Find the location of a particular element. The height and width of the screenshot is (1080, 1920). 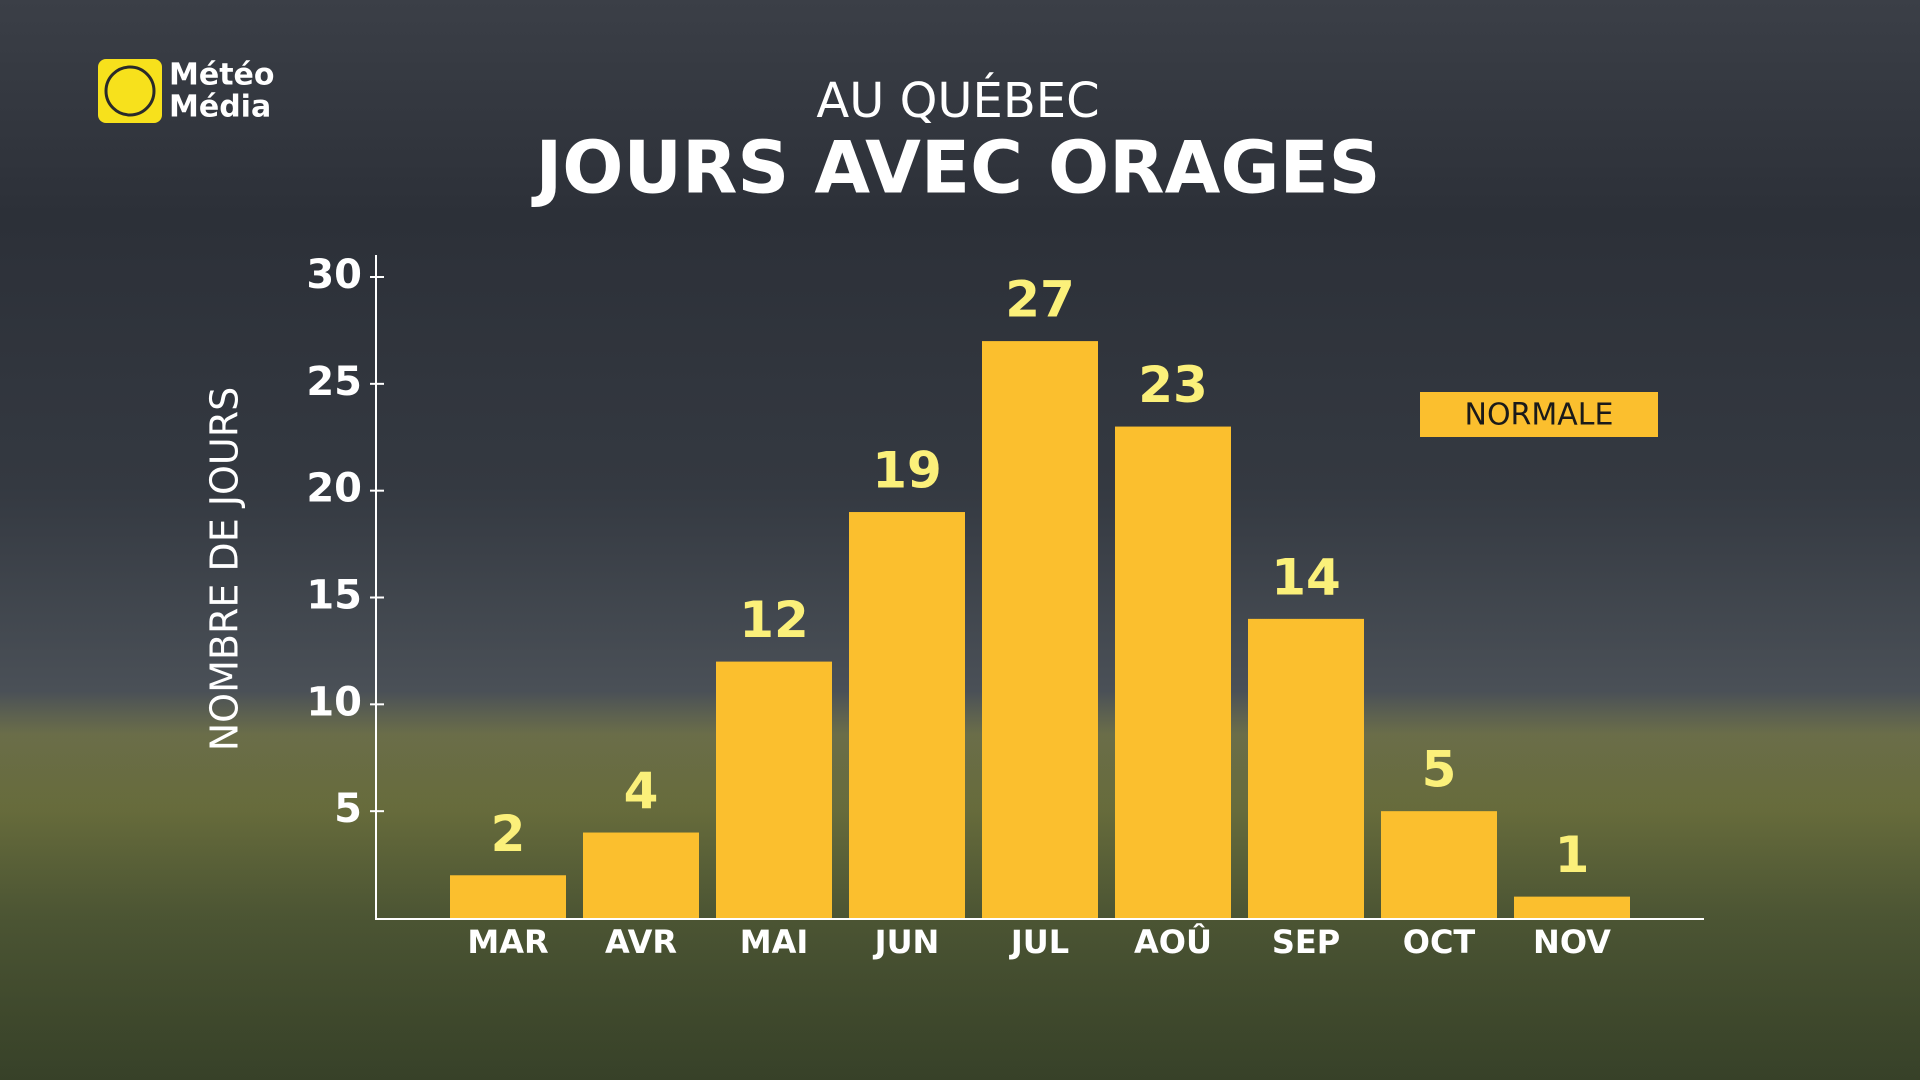

x-tick-label: MAI is located at coordinates (774, 942).